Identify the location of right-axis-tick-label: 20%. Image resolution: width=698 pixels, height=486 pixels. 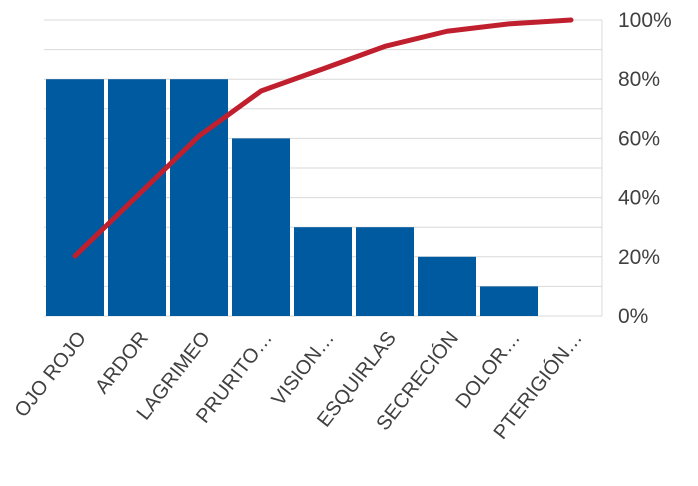
(639, 257).